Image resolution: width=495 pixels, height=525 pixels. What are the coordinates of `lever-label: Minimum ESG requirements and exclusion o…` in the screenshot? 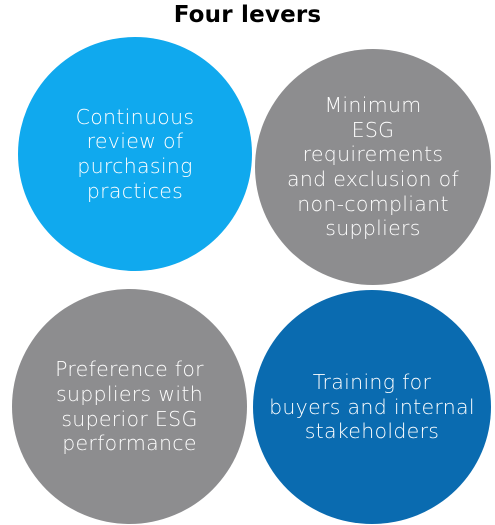 It's located at (373, 167).